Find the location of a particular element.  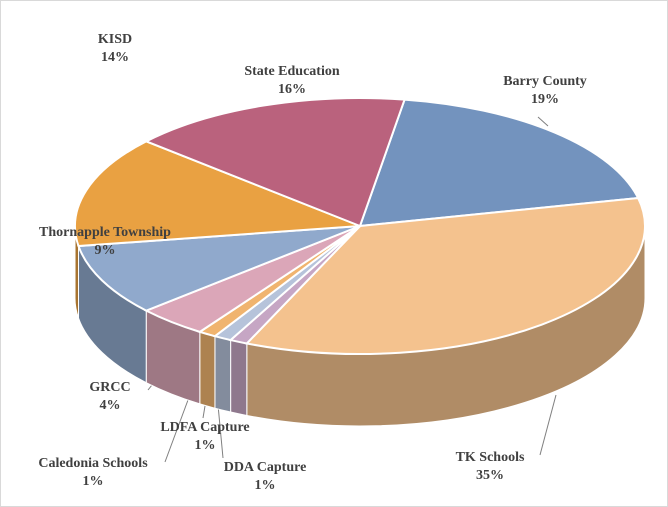

slice-percent: 4% is located at coordinates (110, 405).